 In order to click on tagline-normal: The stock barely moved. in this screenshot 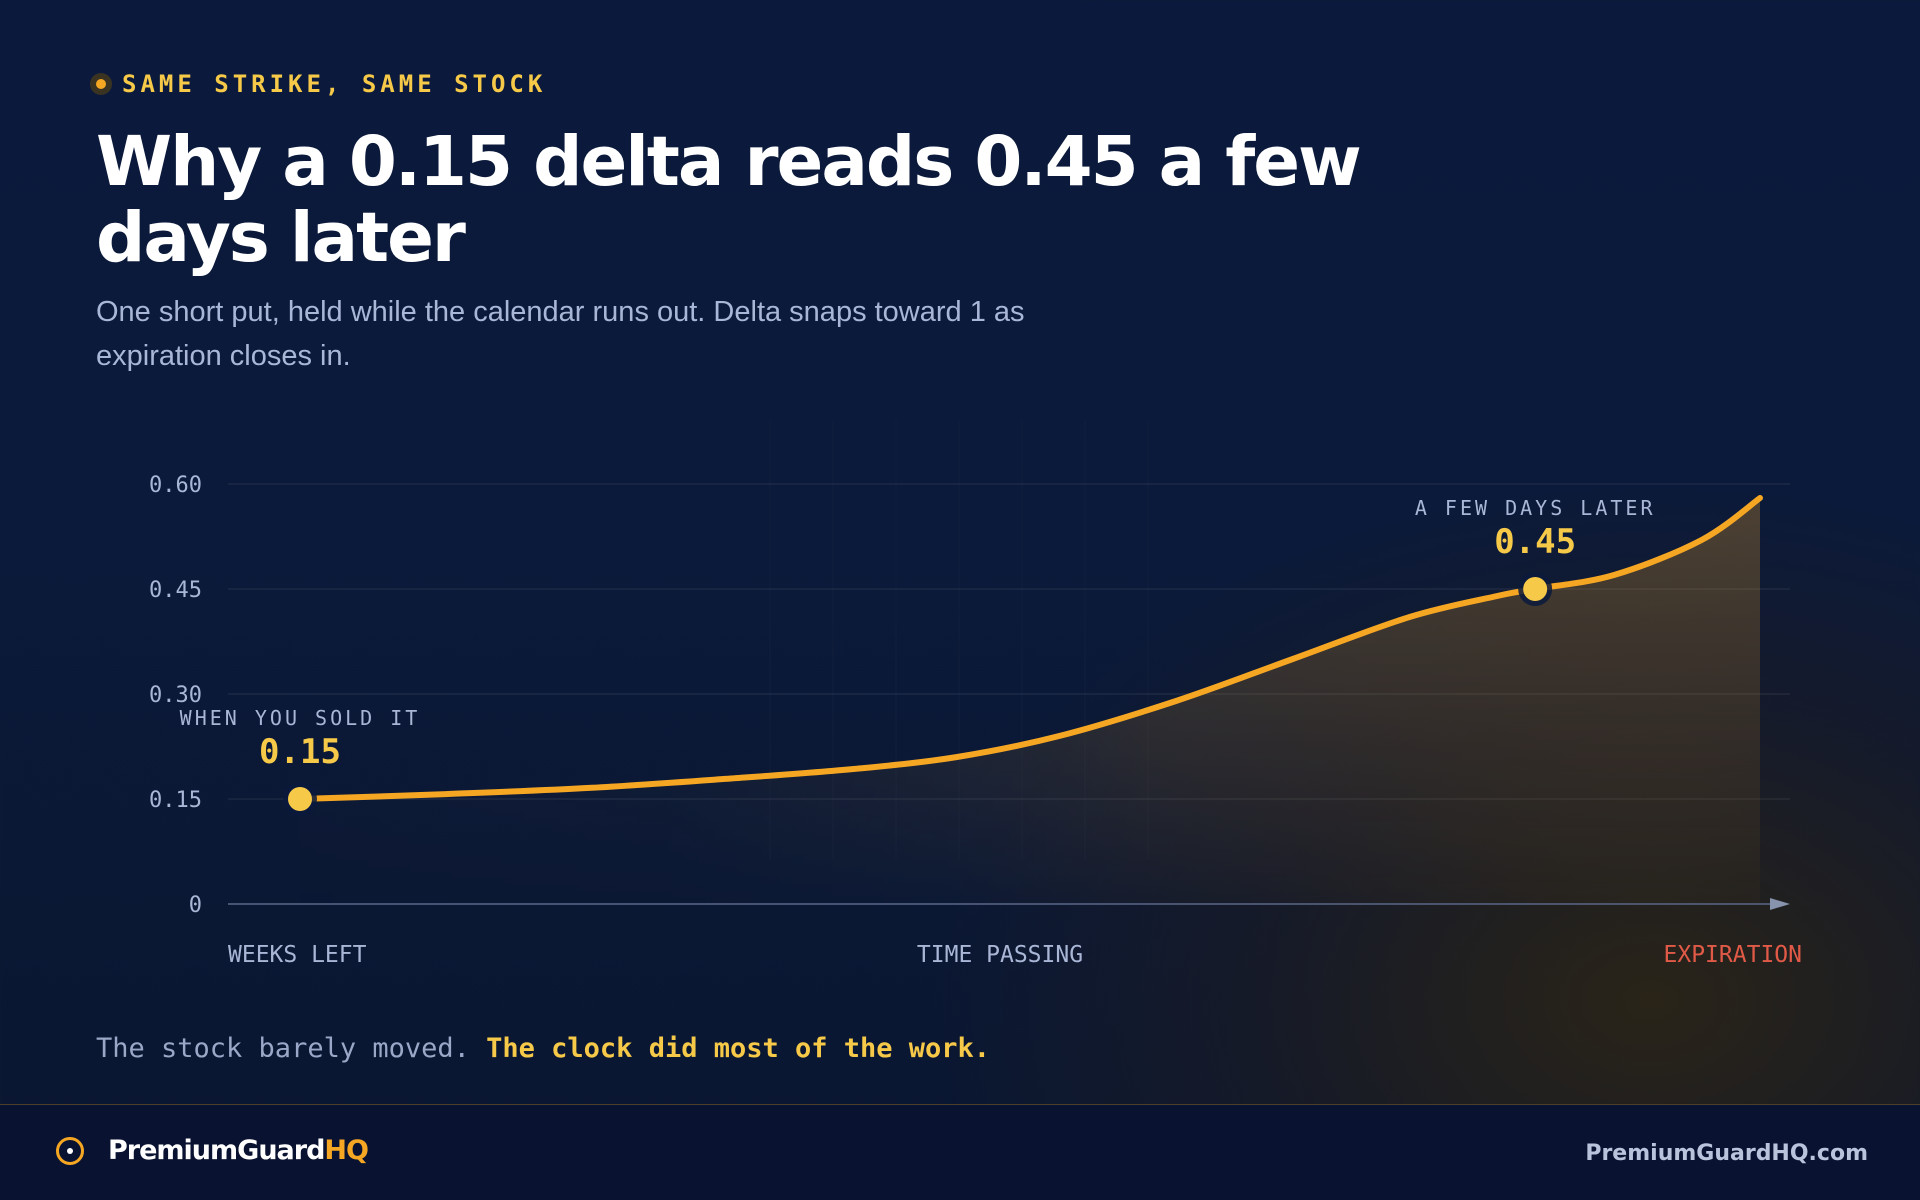, I will do `click(283, 1048)`.